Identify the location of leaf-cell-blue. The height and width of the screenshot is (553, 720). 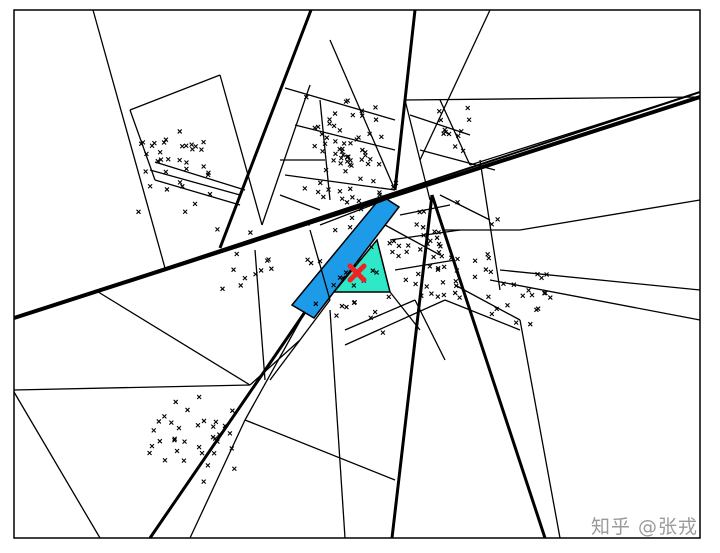
(345, 257).